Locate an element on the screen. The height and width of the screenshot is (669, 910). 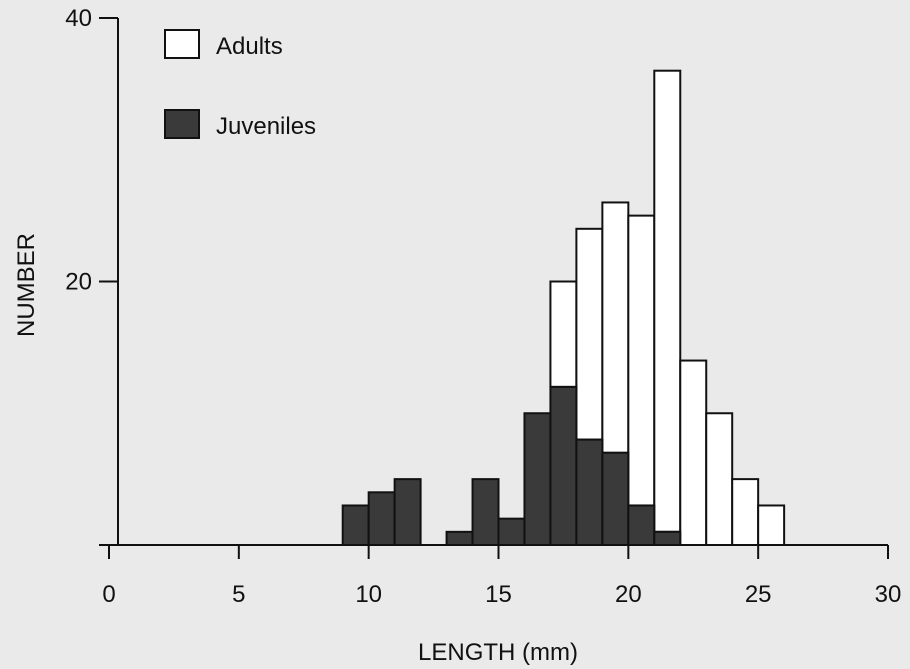
legend-label-adults: Adults is located at coordinates (249, 46).